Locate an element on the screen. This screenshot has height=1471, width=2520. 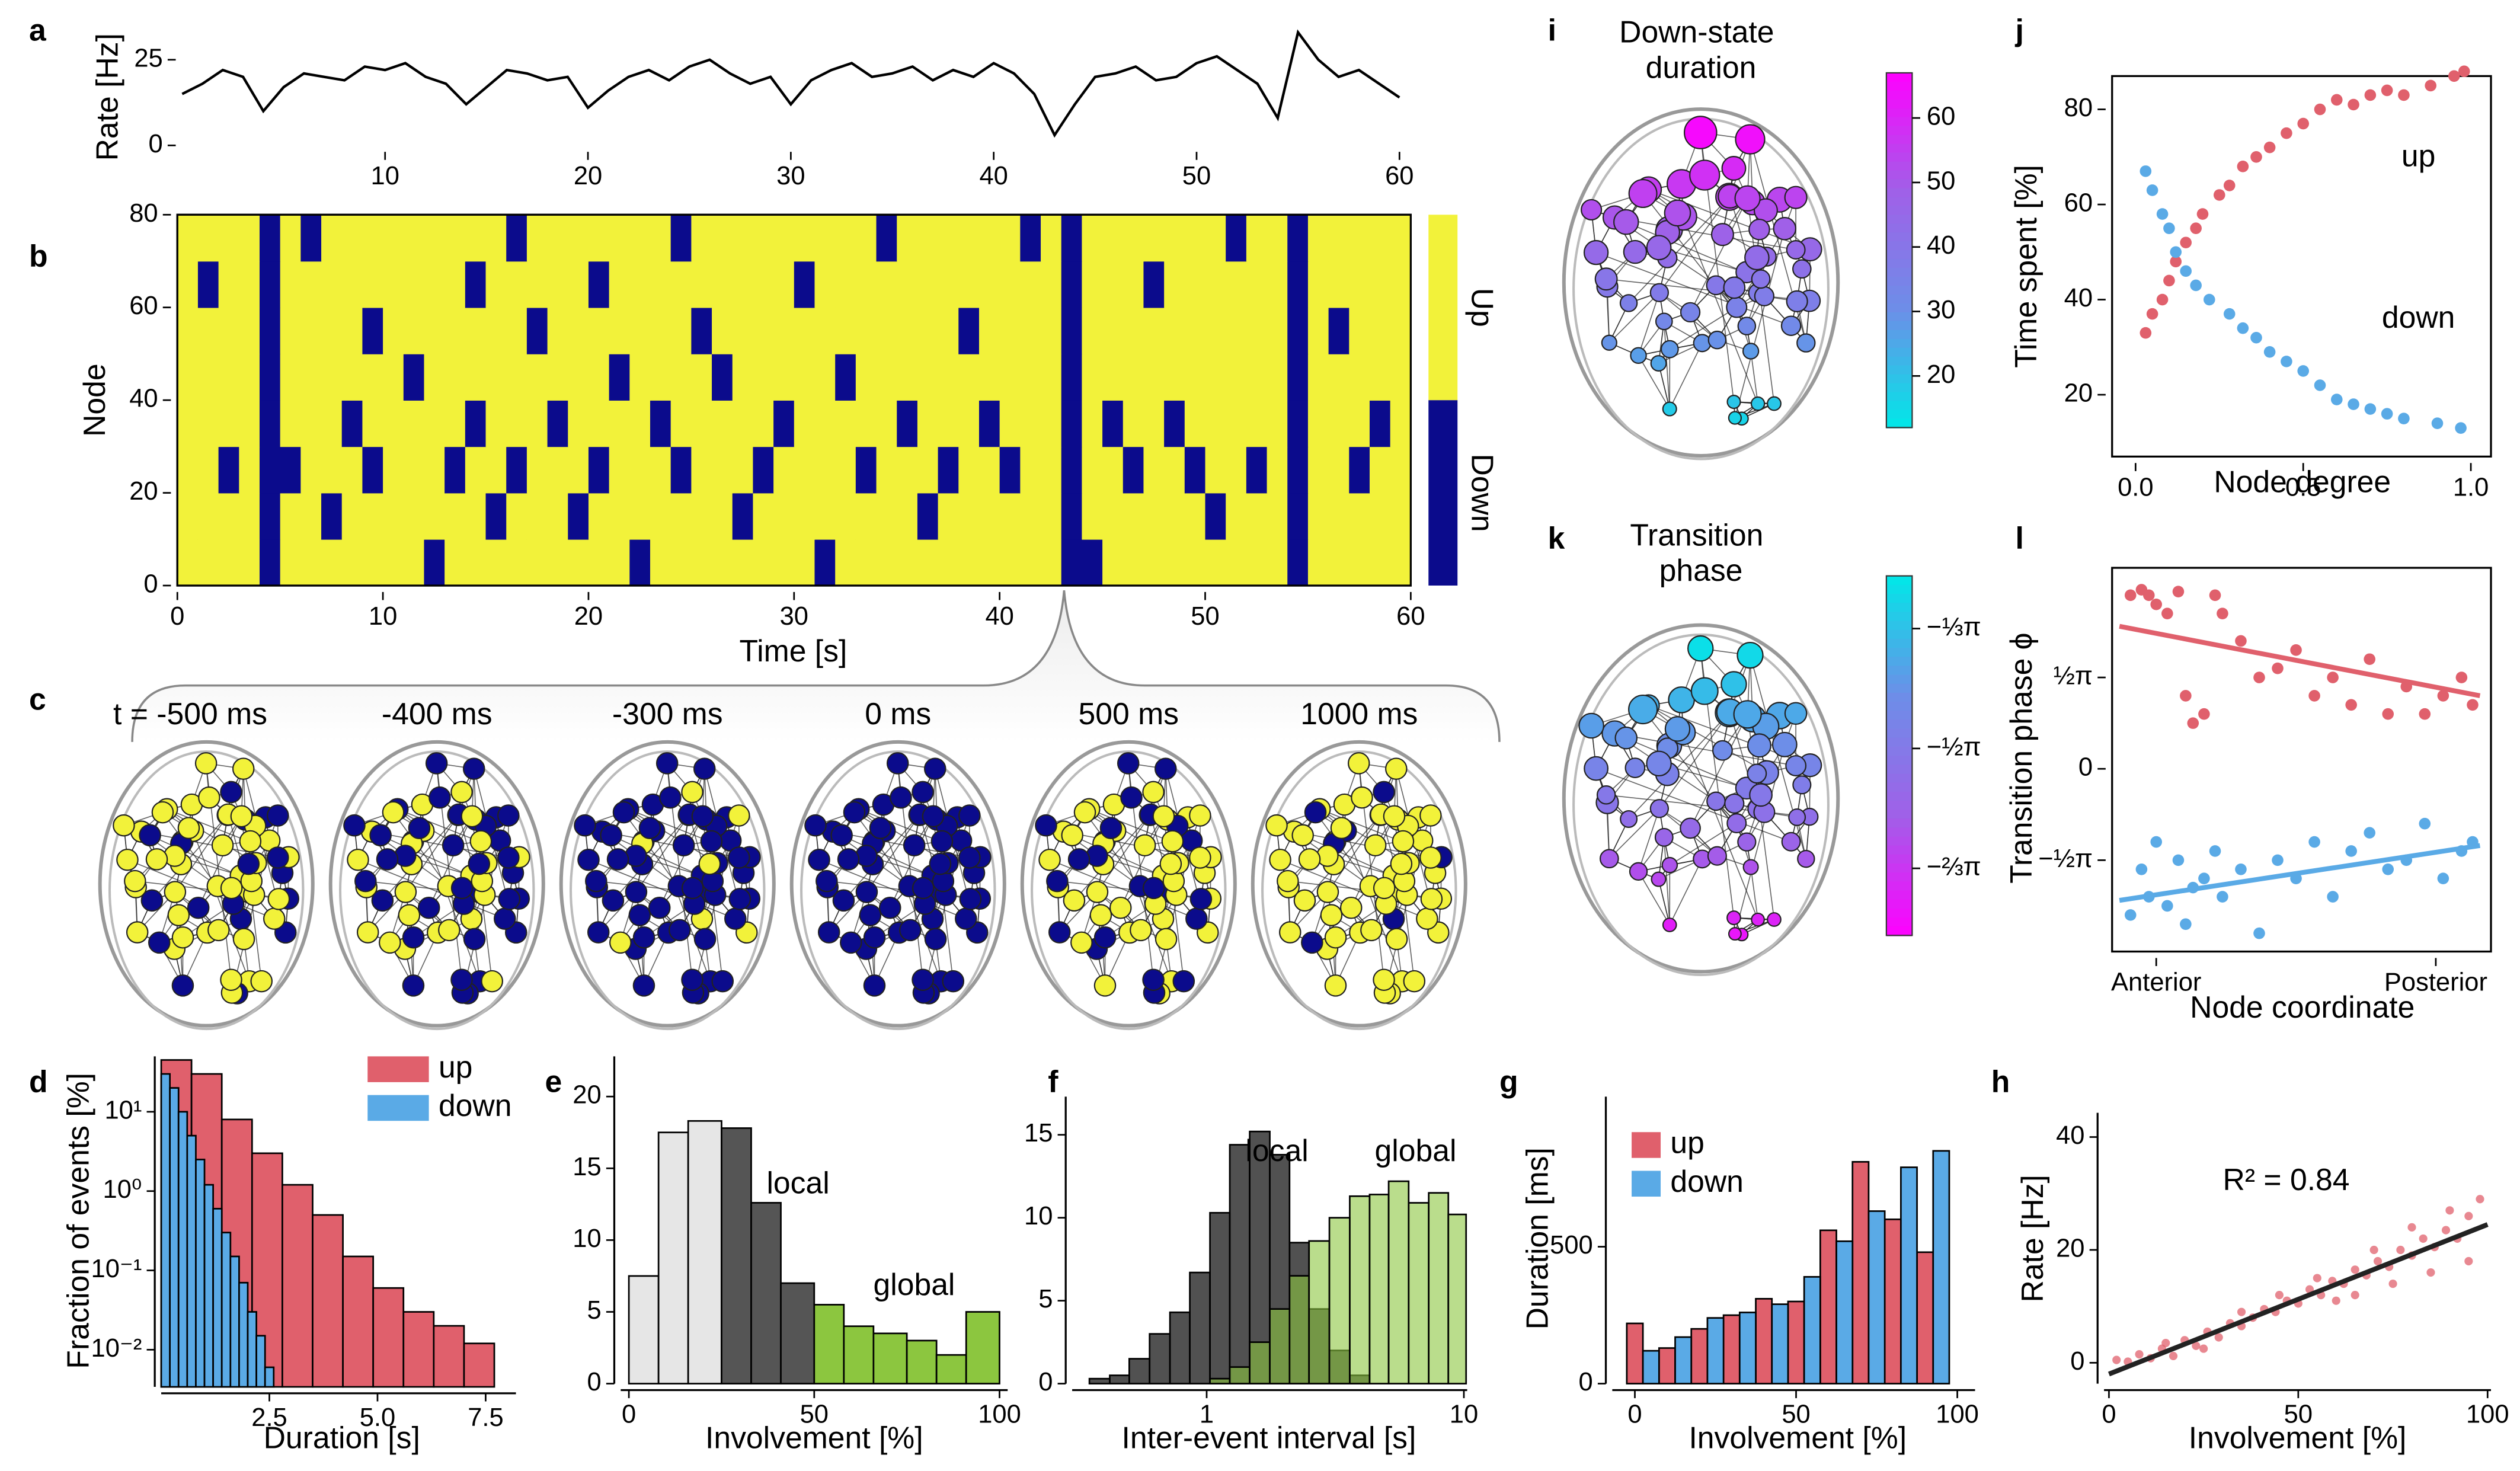
brain-network is located at coordinates (1701, 800).